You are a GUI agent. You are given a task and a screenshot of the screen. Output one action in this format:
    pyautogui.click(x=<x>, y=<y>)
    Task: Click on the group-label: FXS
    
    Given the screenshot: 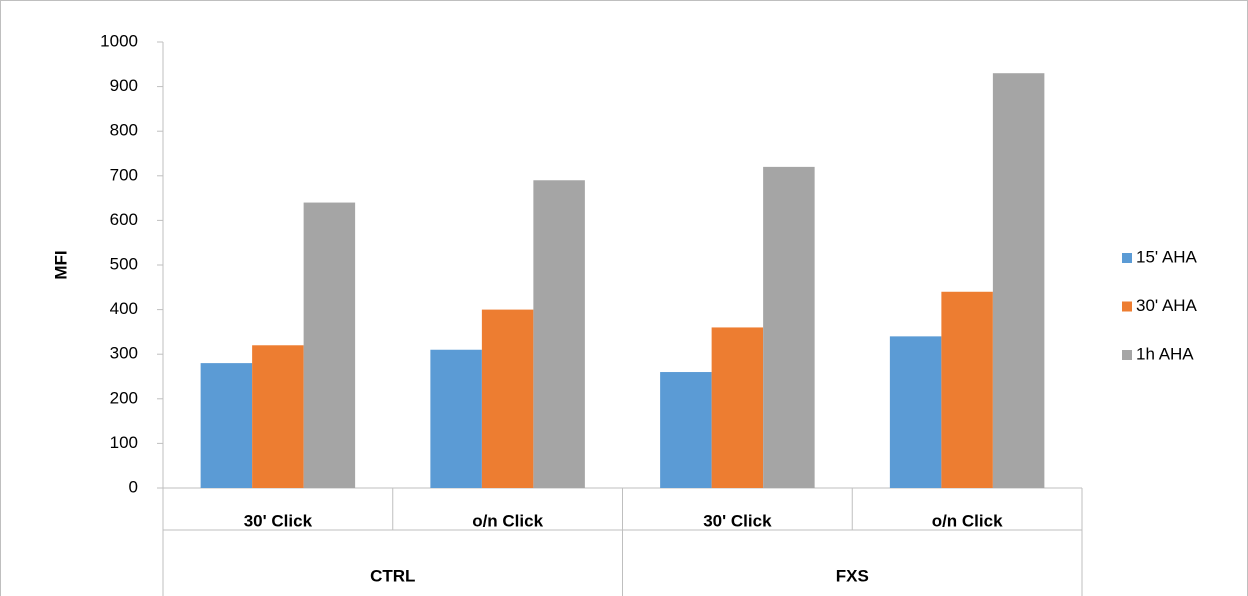 What is the action you would take?
    pyautogui.click(x=852, y=575)
    